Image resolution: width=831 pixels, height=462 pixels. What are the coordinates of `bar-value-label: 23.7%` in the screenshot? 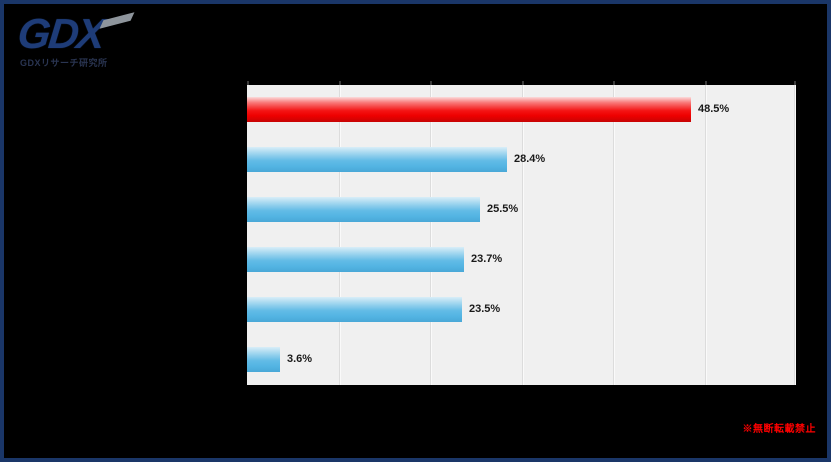 It's located at (487, 259).